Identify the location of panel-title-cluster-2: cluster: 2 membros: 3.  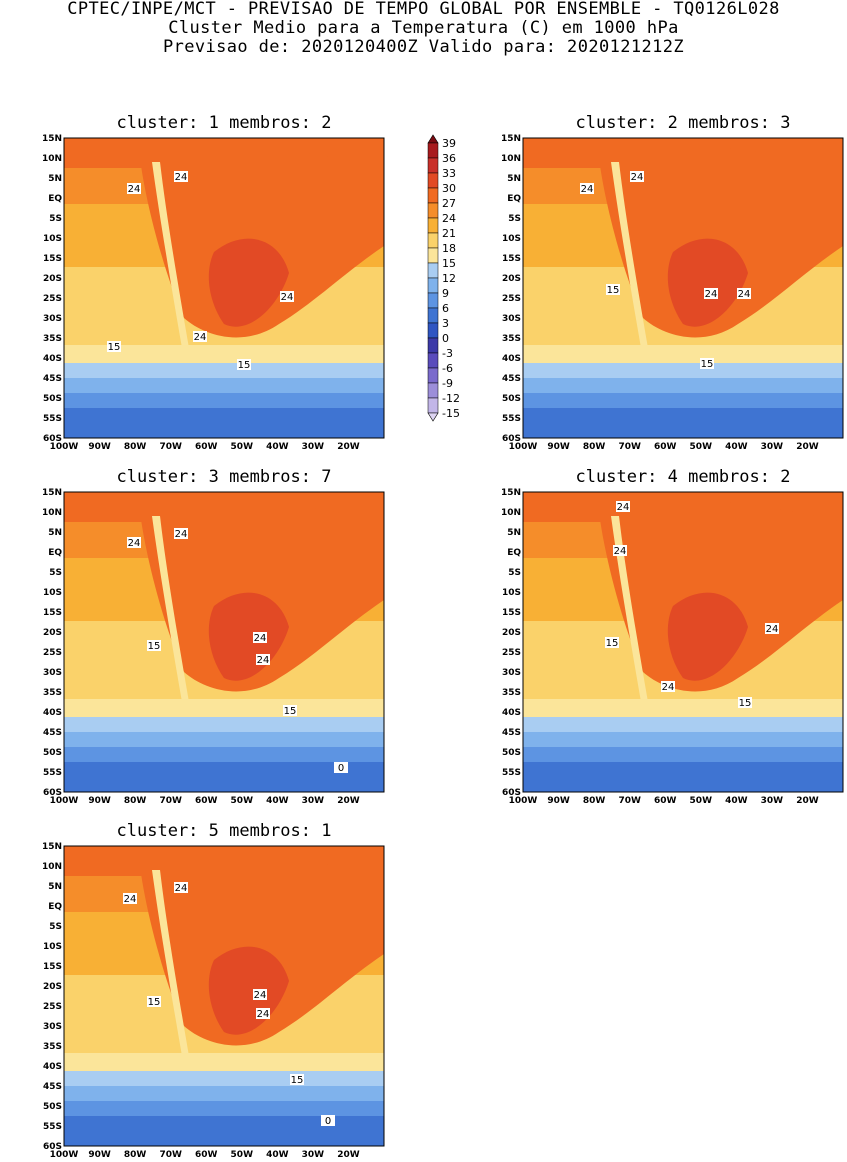
(683, 123).